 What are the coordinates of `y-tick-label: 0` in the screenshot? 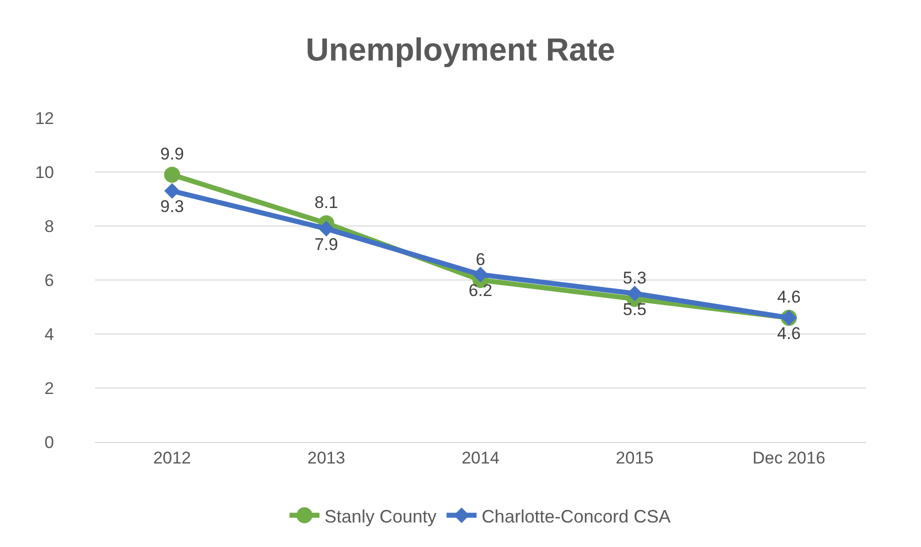 It's located at (49, 442).